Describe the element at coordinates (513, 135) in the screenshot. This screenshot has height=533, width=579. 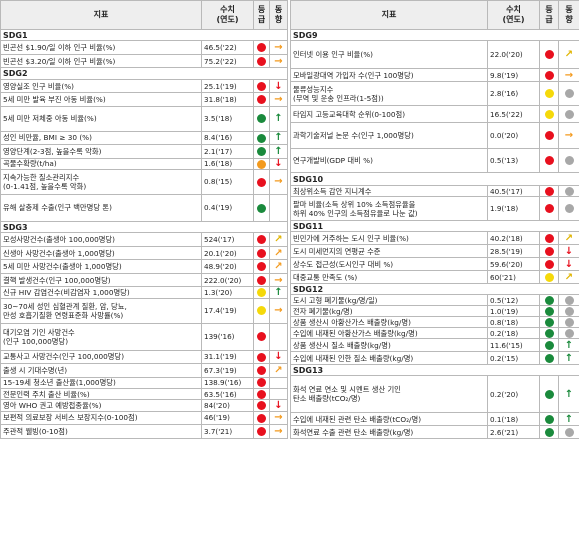
I see `indicator-value: 0.0('20)` at that location.